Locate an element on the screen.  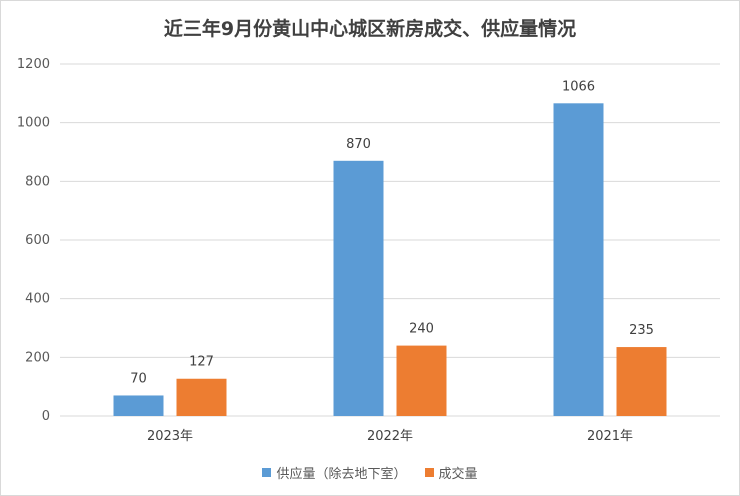
legend-swatch-deals is located at coordinates (429, 472).